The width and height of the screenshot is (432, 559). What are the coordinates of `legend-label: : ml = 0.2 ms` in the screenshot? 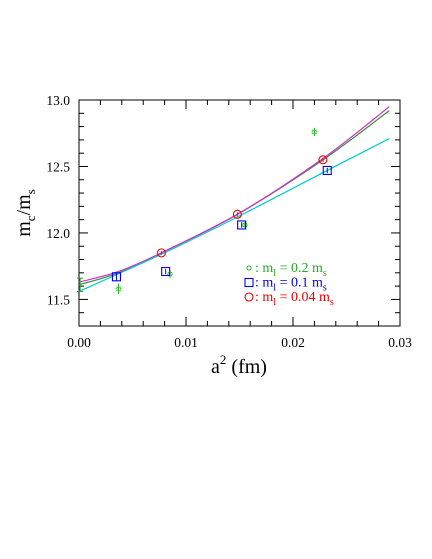 It's located at (291, 270).